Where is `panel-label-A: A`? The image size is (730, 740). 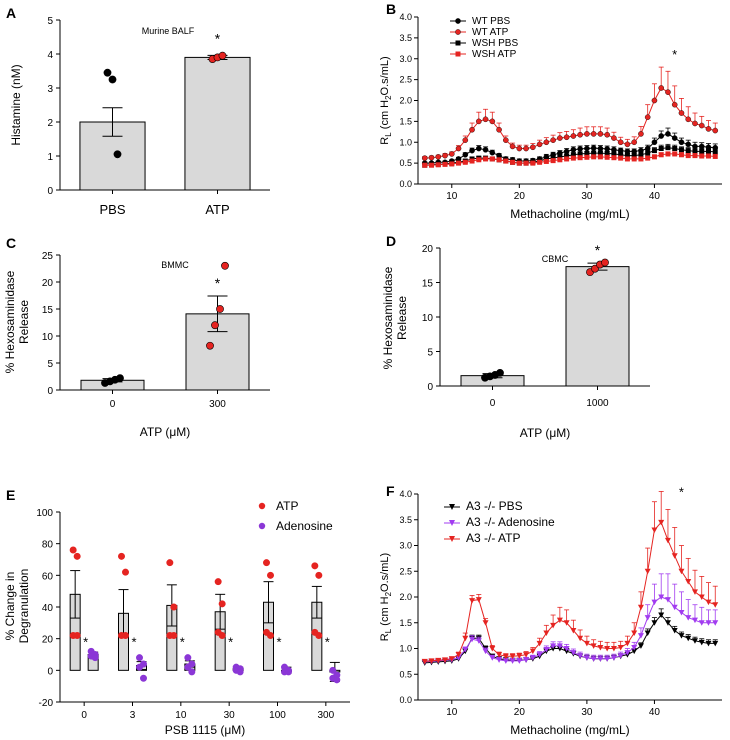
panel-label-A: A is located at coordinates (11, 13).